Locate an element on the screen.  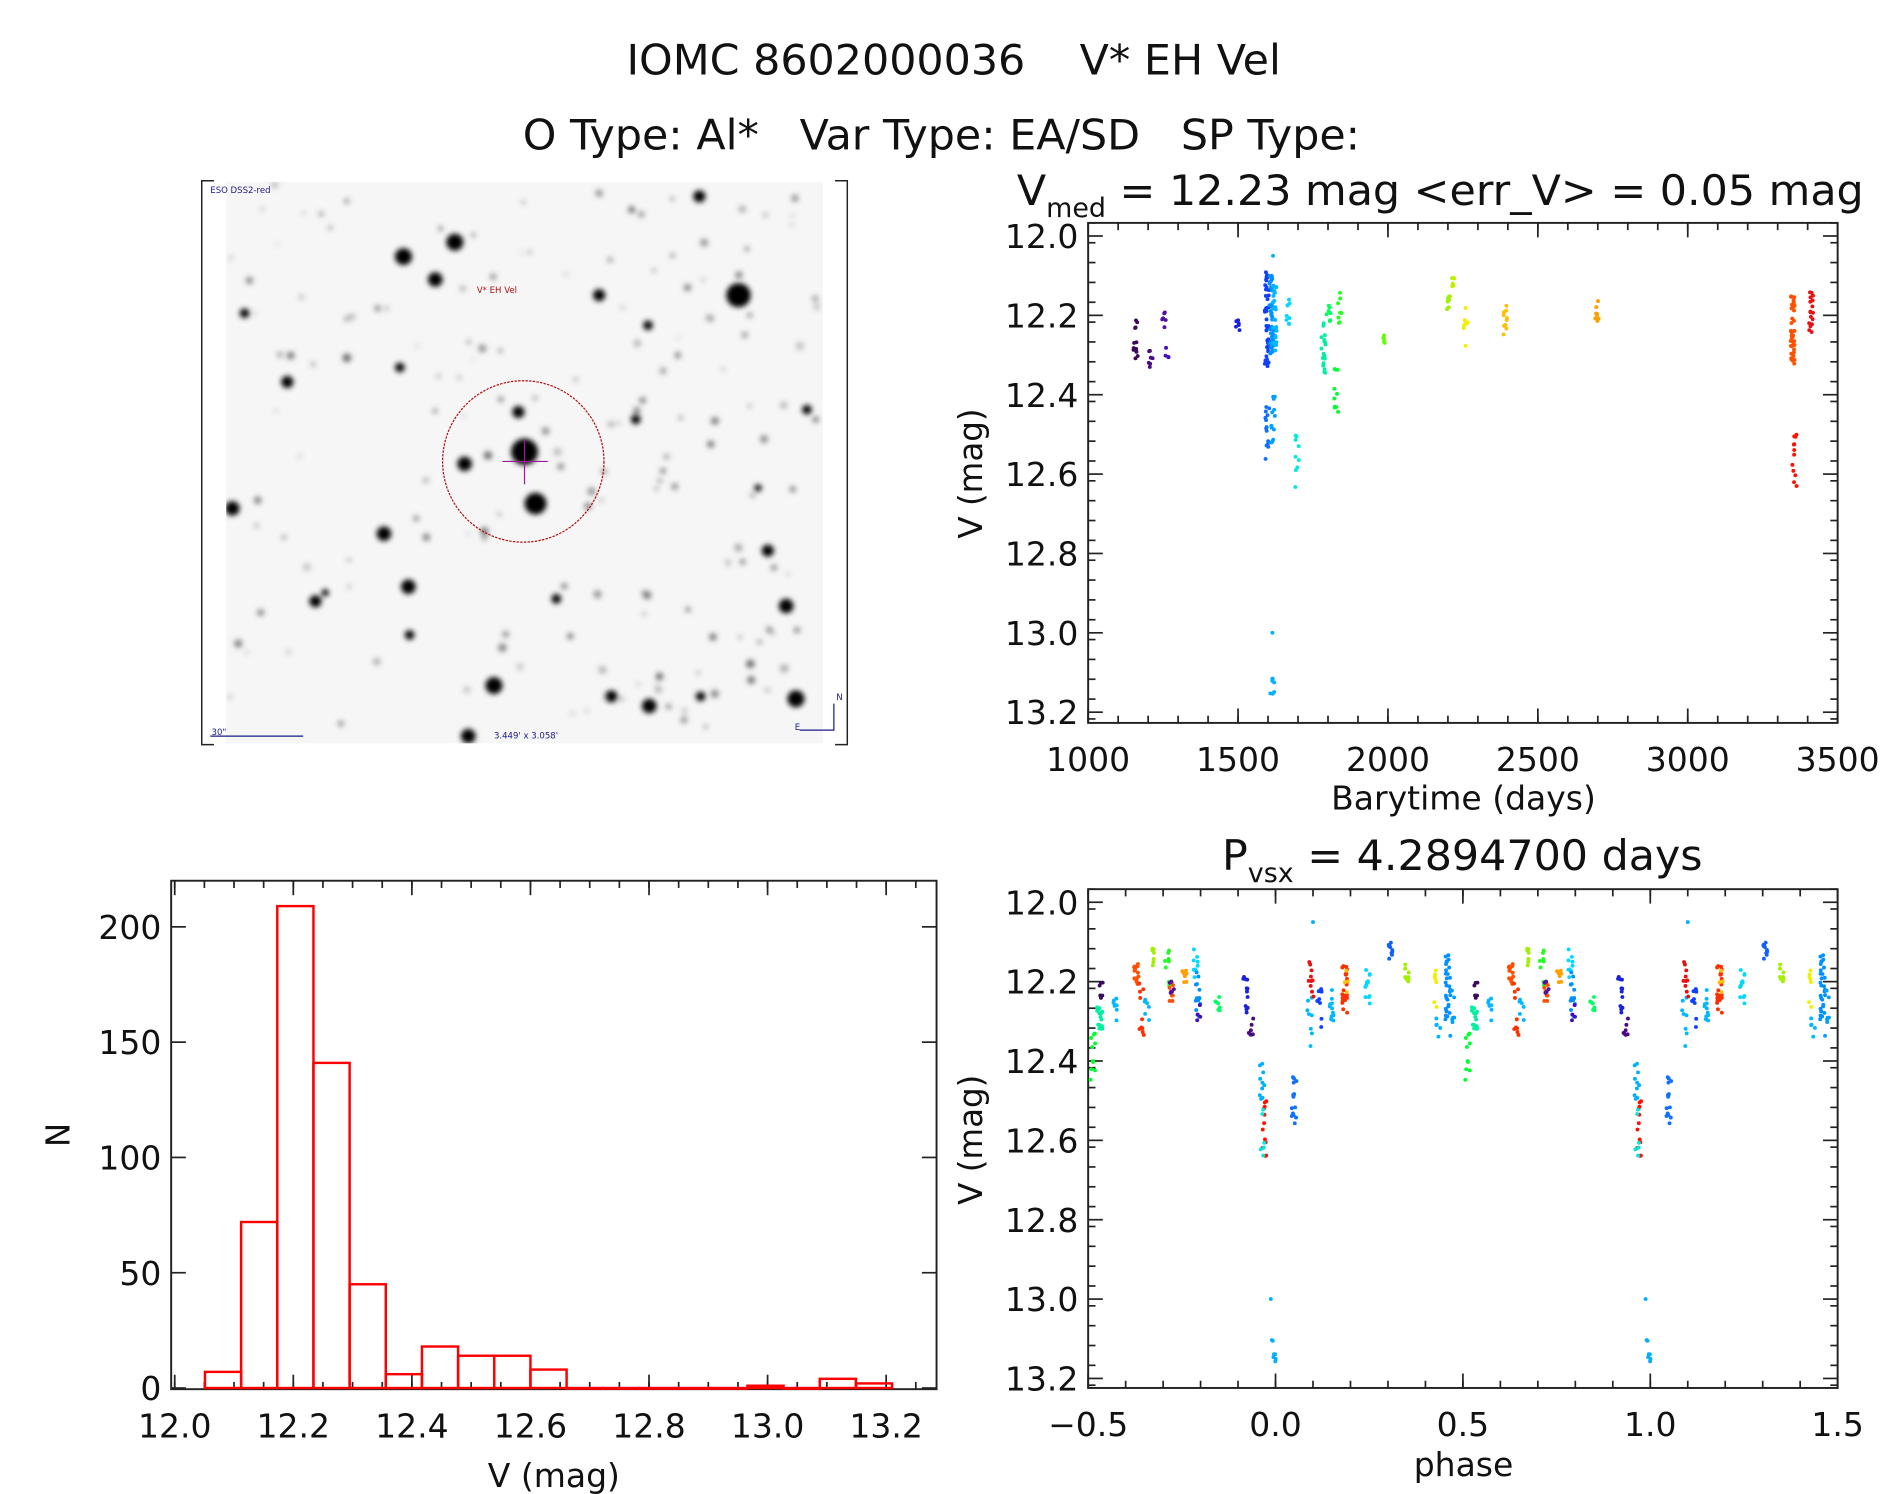
crosshair-icon is located at coordinates (525, 462).